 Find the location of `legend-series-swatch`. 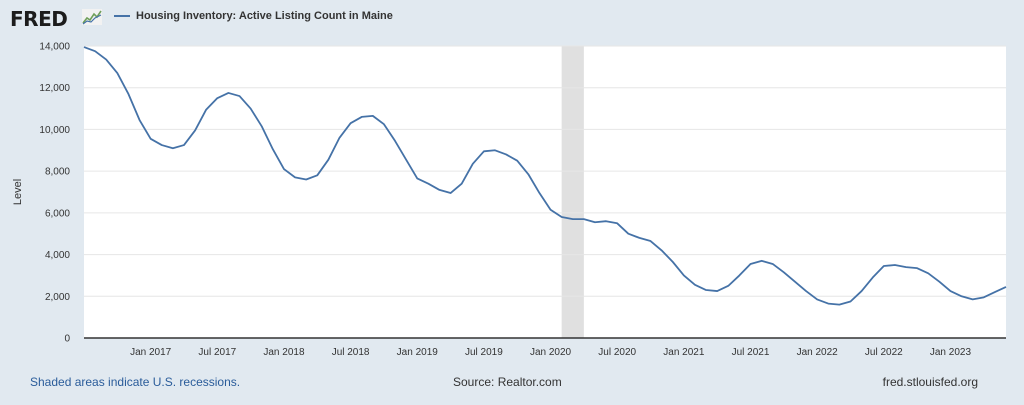

legend-series-swatch is located at coordinates (122, 16).